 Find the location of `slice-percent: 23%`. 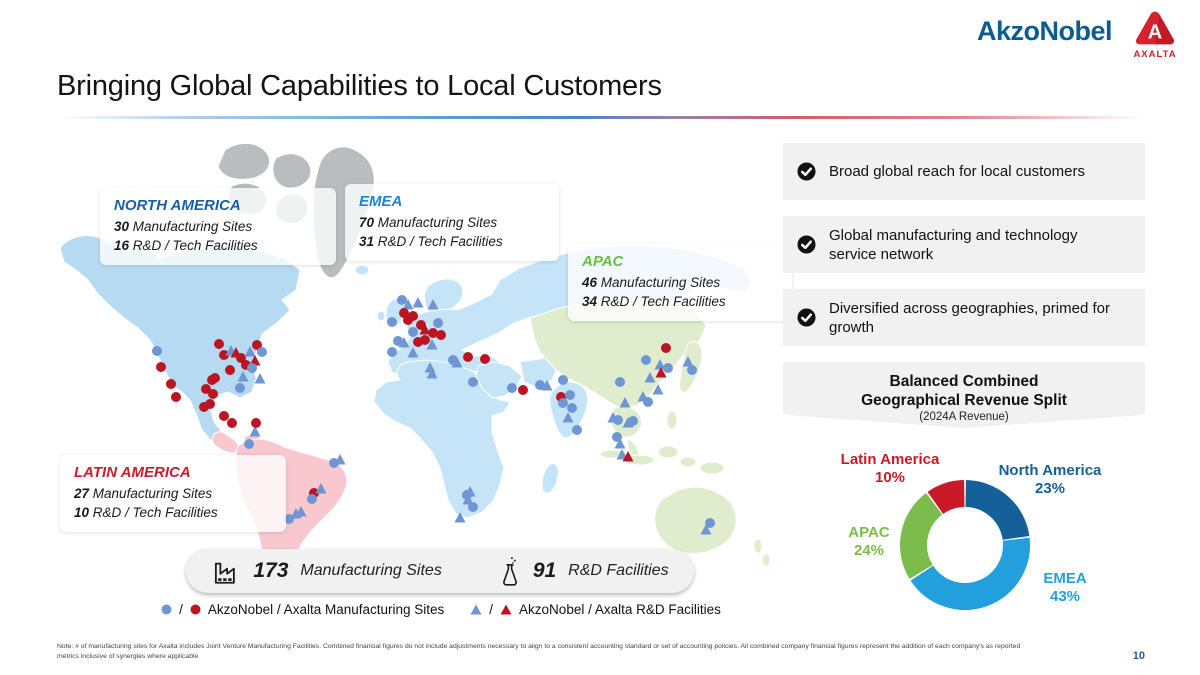

slice-percent: 23% is located at coordinates (1050, 488).